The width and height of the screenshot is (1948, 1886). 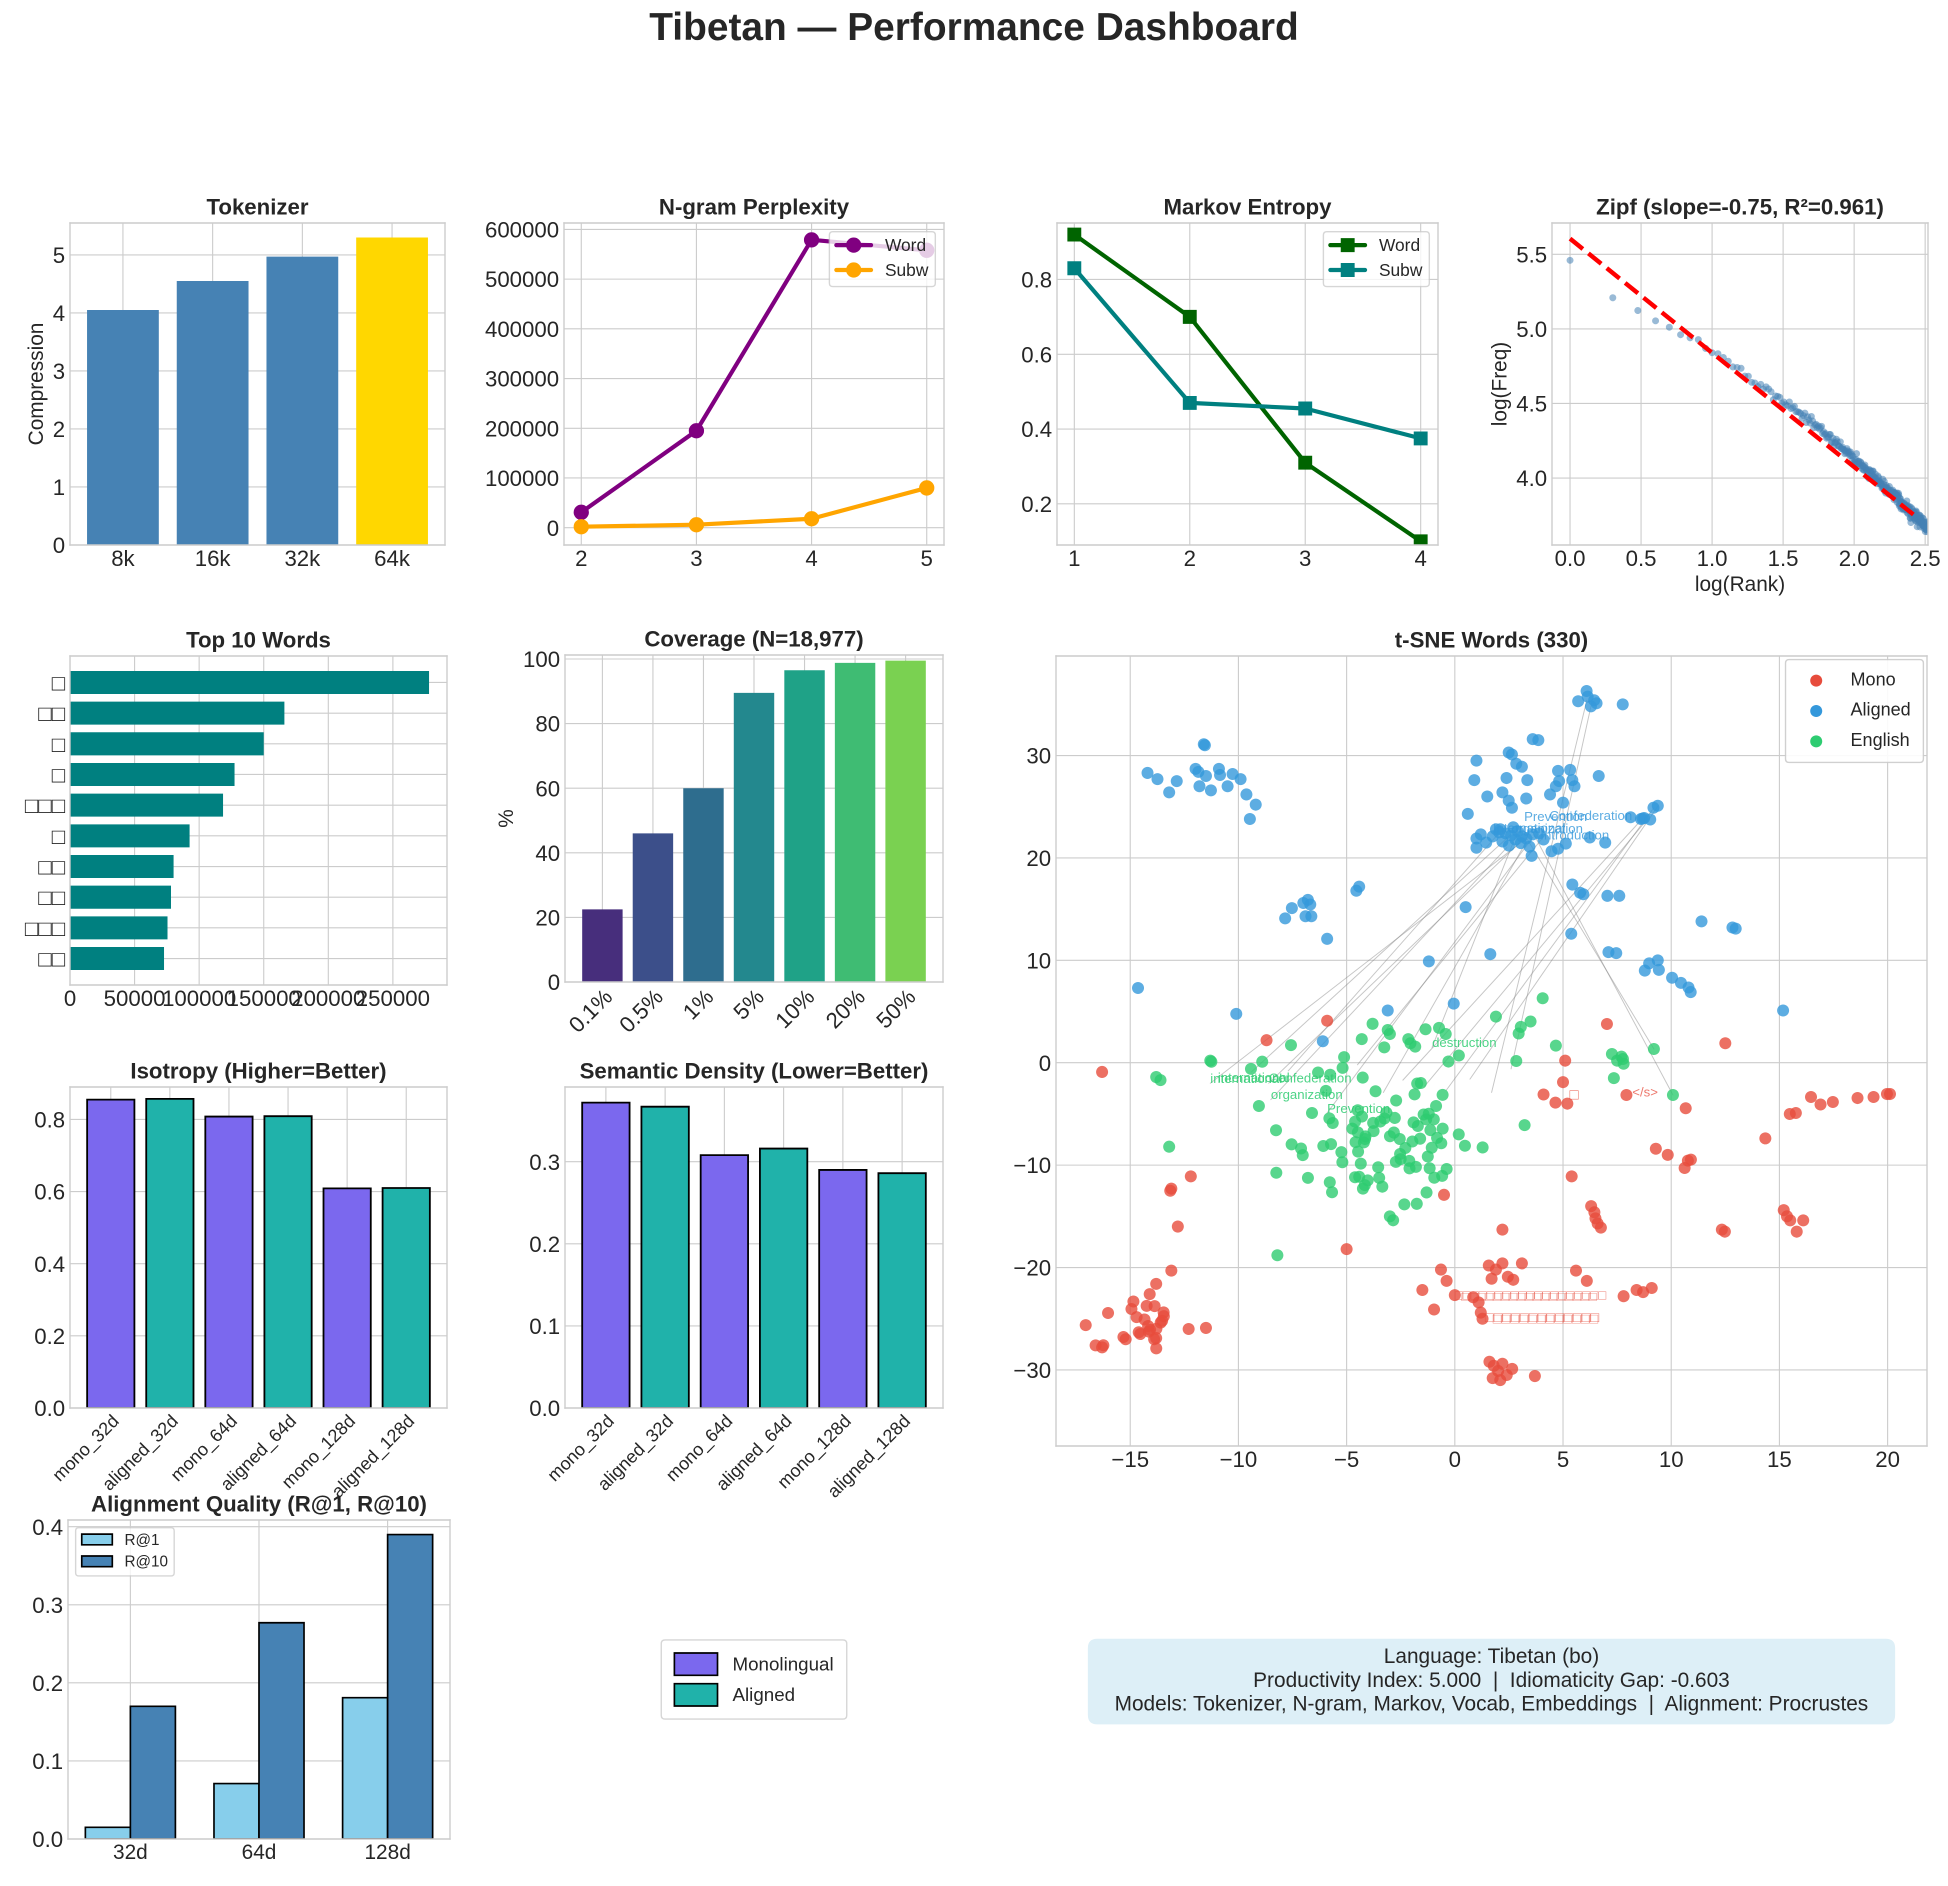 I want to click on svg-text: 32k, so click(x=302, y=558).